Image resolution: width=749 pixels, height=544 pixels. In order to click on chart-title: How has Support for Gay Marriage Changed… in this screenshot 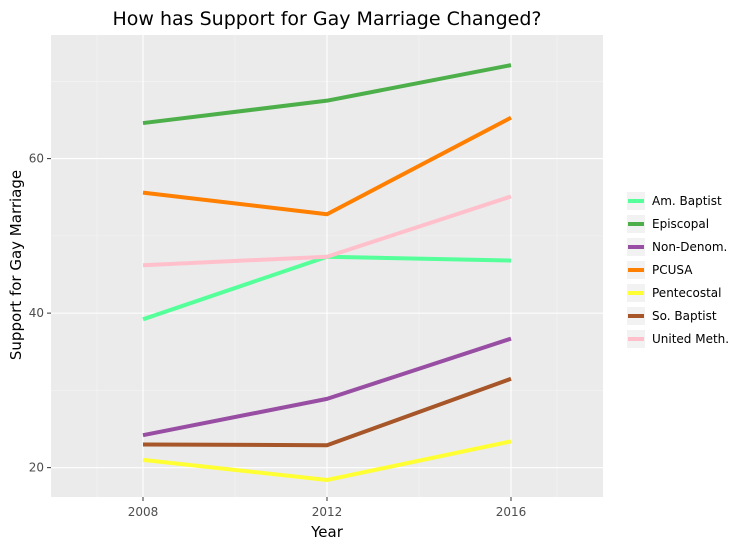, I will do `click(326, 19)`.